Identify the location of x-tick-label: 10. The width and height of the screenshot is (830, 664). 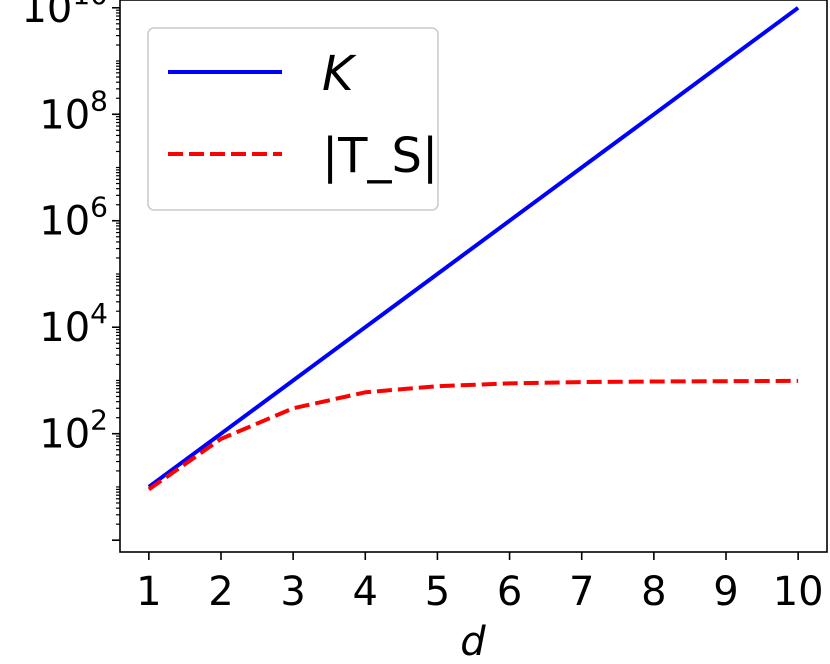
(798, 592).